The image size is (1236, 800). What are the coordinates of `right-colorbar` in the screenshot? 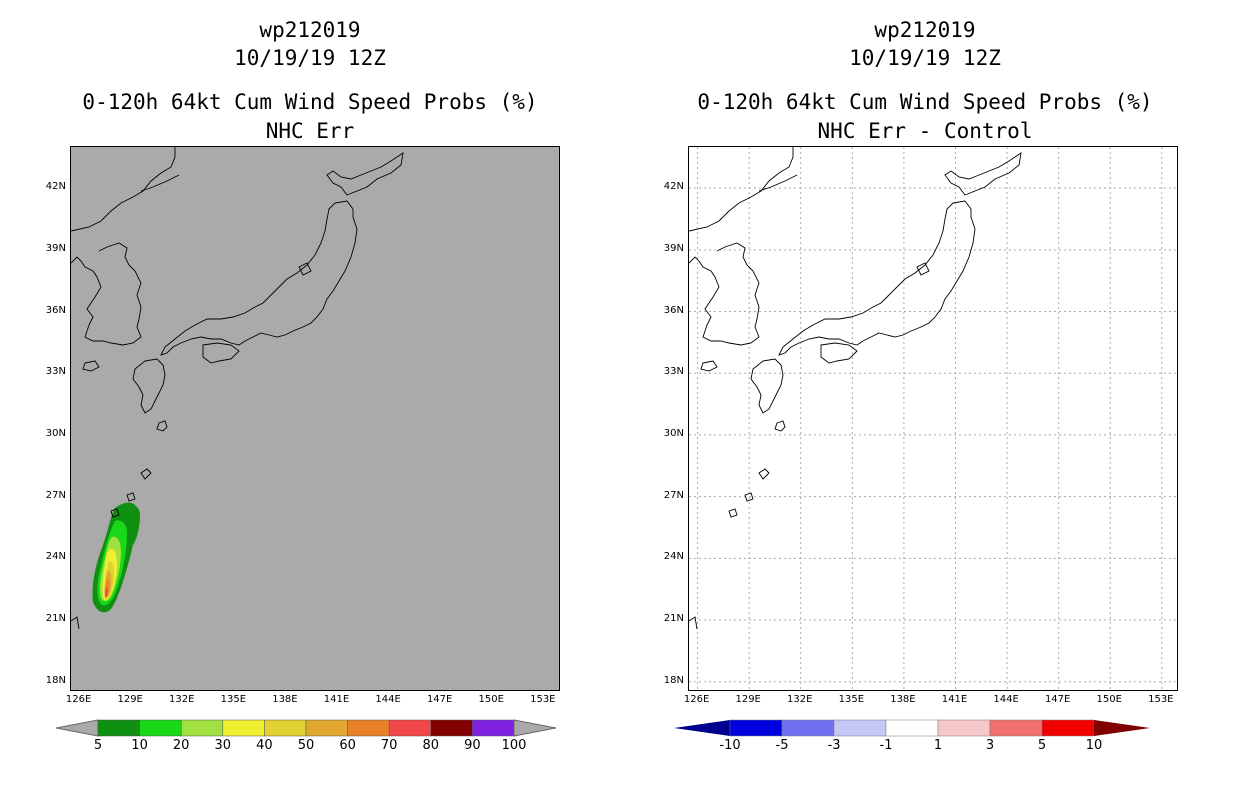 It's located at (912, 728).